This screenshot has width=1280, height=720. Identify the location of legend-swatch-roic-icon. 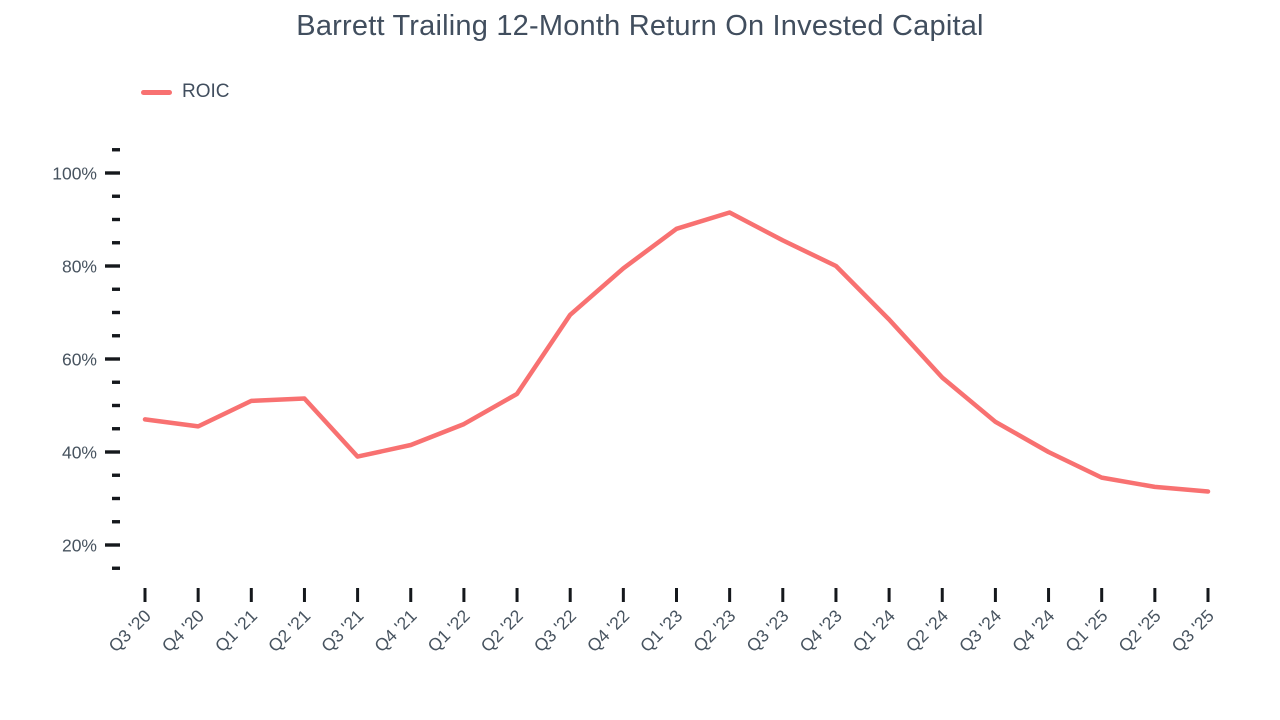
(156, 92).